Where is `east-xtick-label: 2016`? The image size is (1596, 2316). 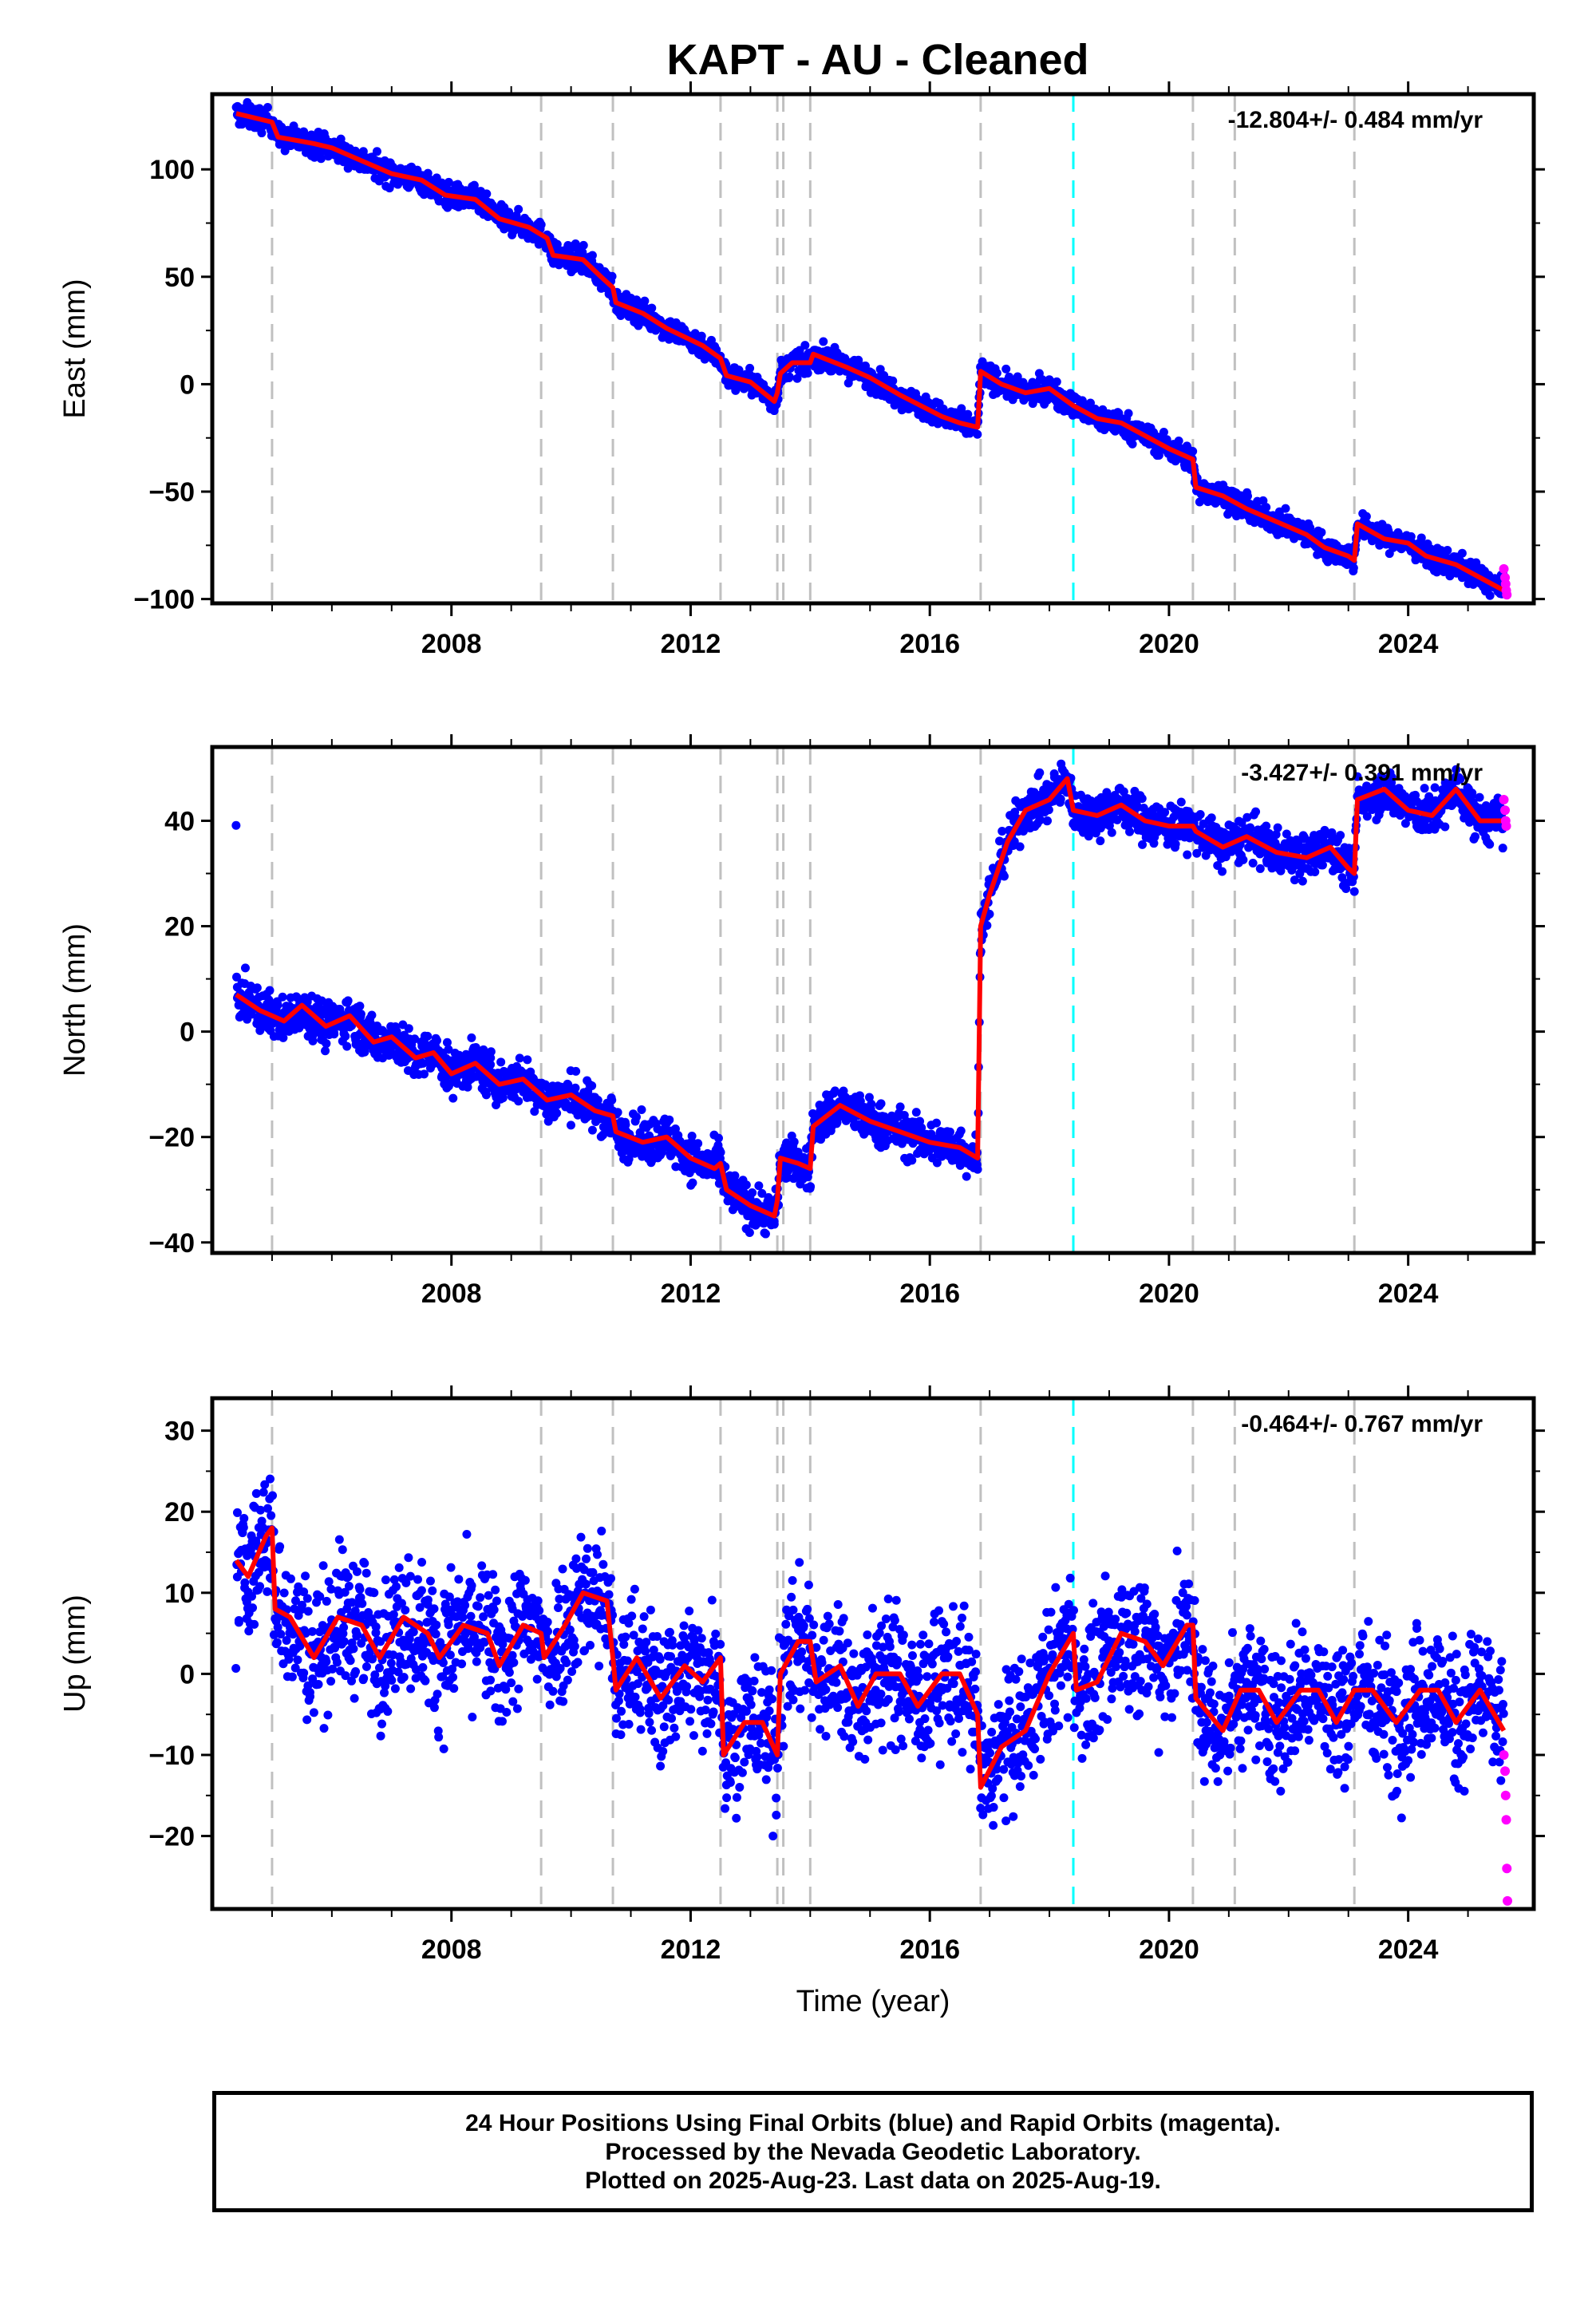 east-xtick-label: 2016 is located at coordinates (929, 644).